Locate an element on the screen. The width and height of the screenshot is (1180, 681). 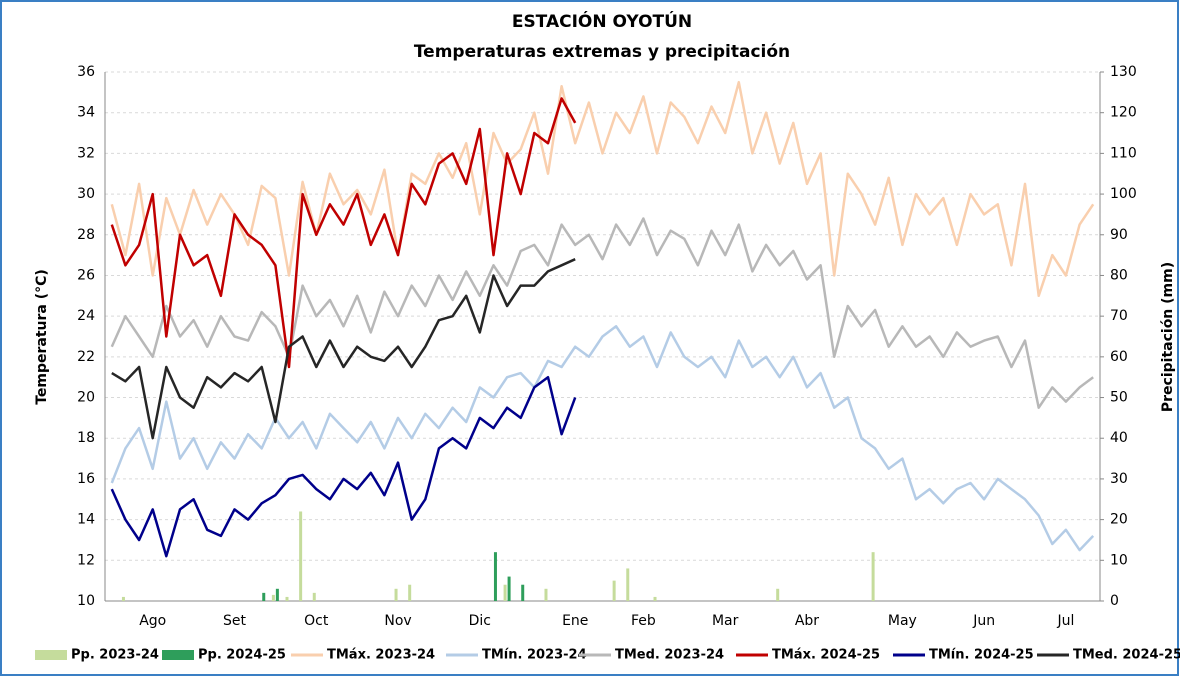
y-axis-title: Temperatura (°C) is located at coordinates (42, 337).